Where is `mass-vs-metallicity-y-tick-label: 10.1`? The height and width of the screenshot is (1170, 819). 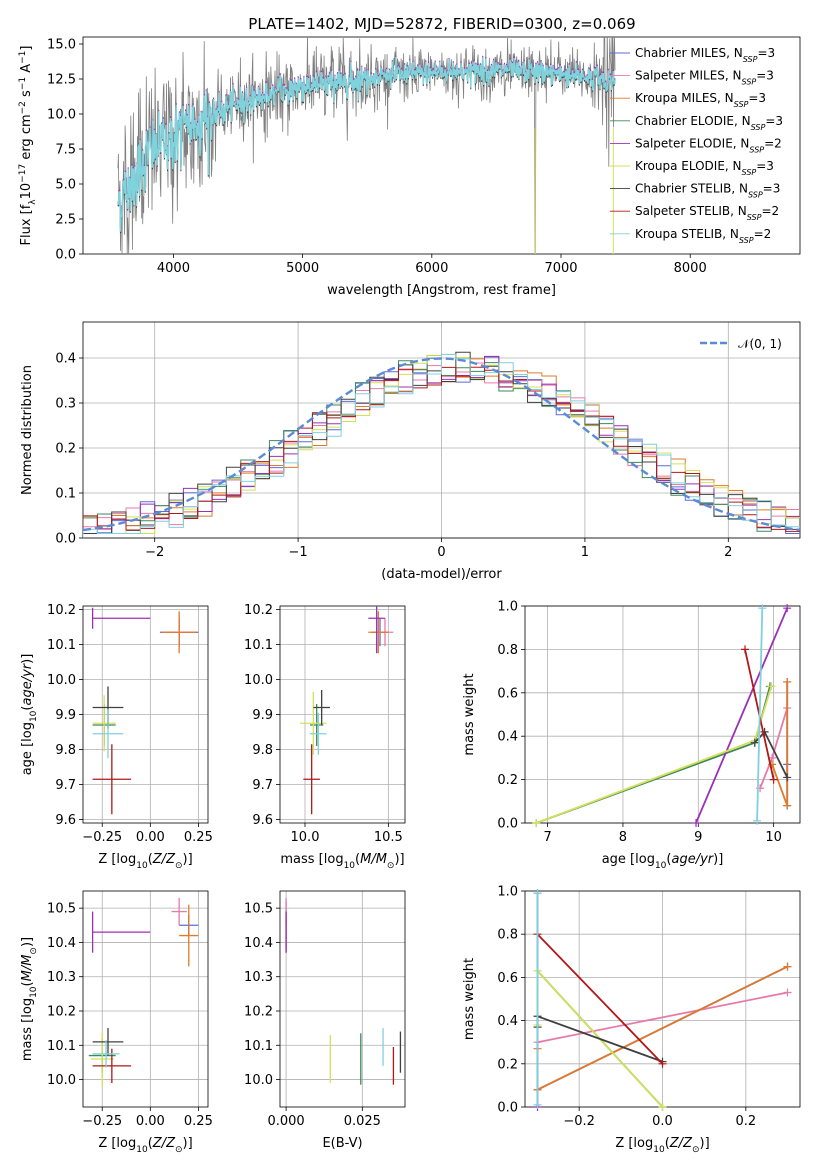 mass-vs-metallicity-y-tick-label: 10.1 is located at coordinates (61, 1046).